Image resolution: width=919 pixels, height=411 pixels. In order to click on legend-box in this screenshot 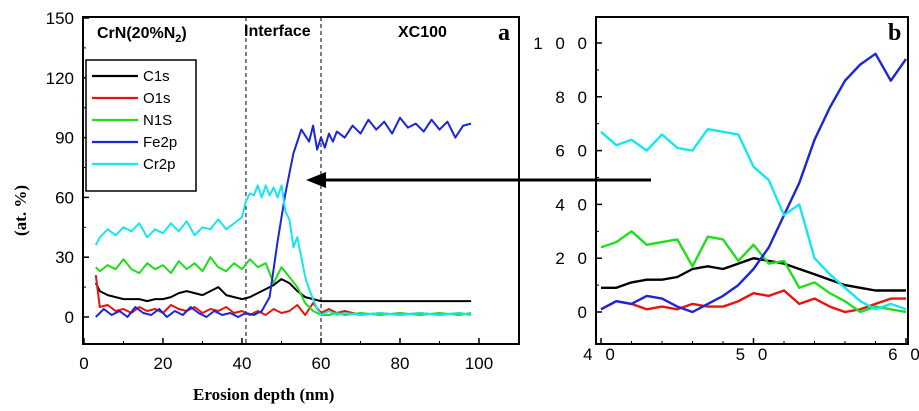, I will do `click(141, 125)`.